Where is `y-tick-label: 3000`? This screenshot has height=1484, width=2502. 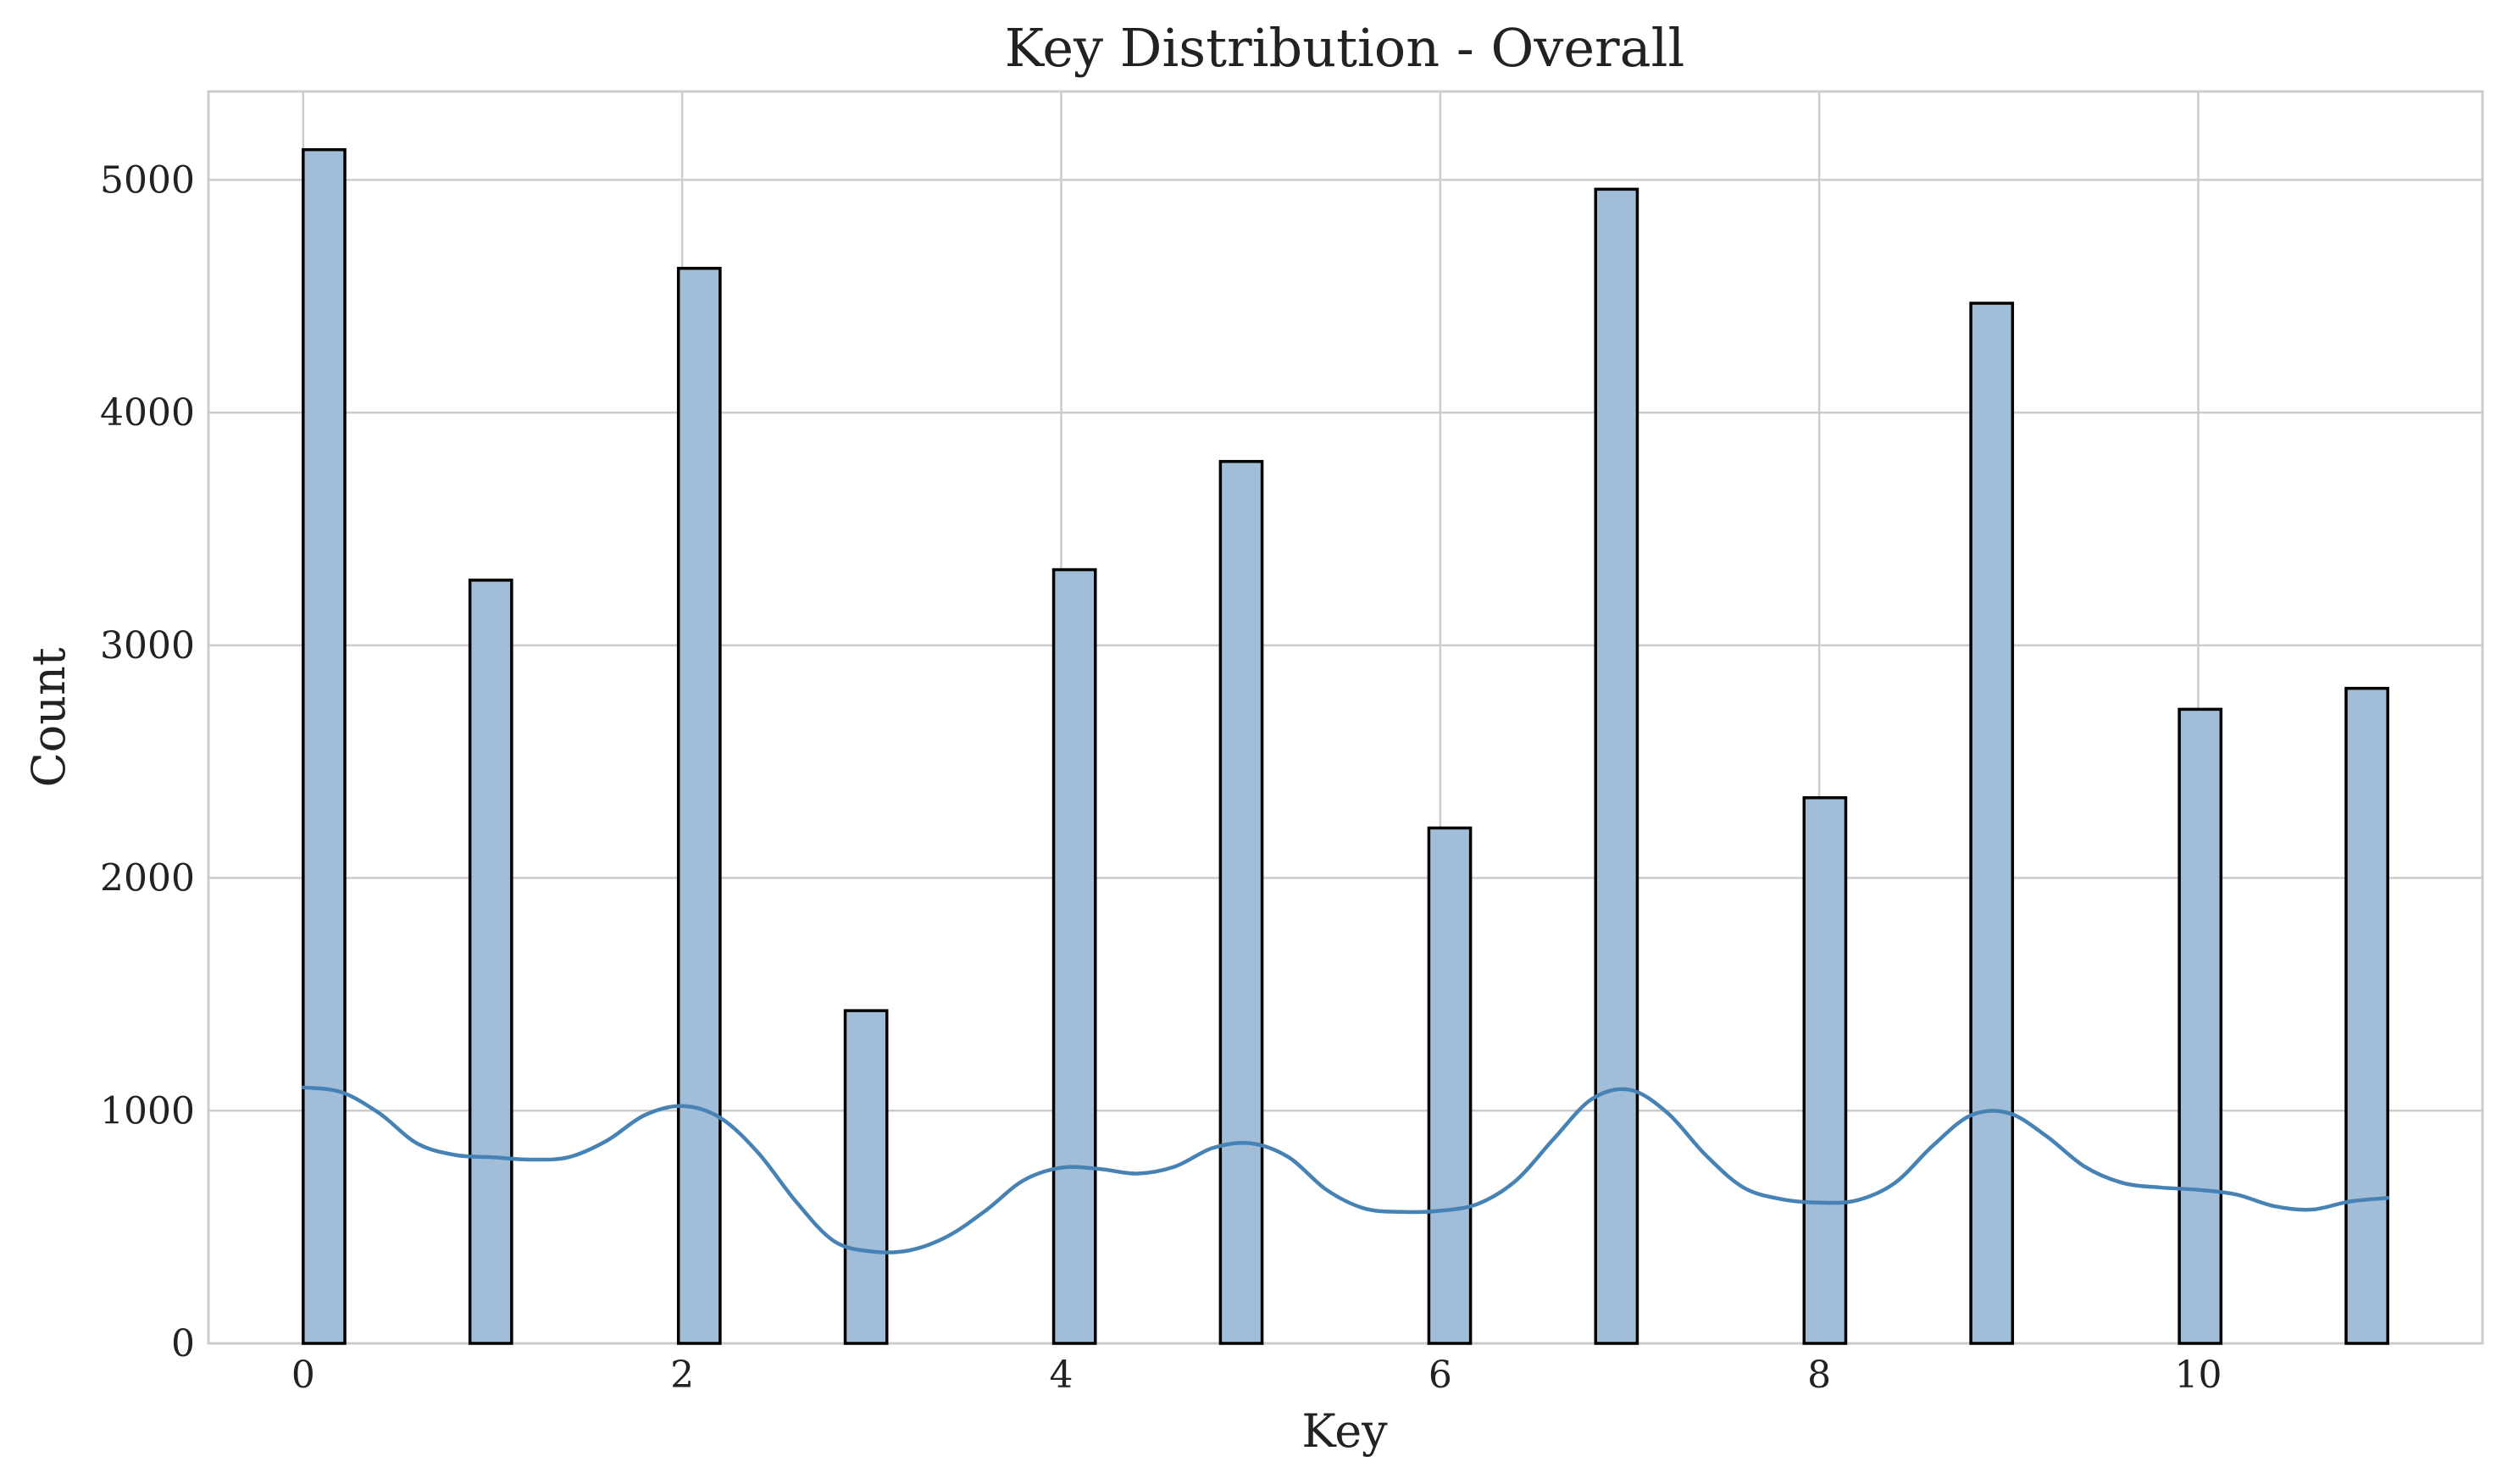
y-tick-label: 3000 is located at coordinates (147, 645).